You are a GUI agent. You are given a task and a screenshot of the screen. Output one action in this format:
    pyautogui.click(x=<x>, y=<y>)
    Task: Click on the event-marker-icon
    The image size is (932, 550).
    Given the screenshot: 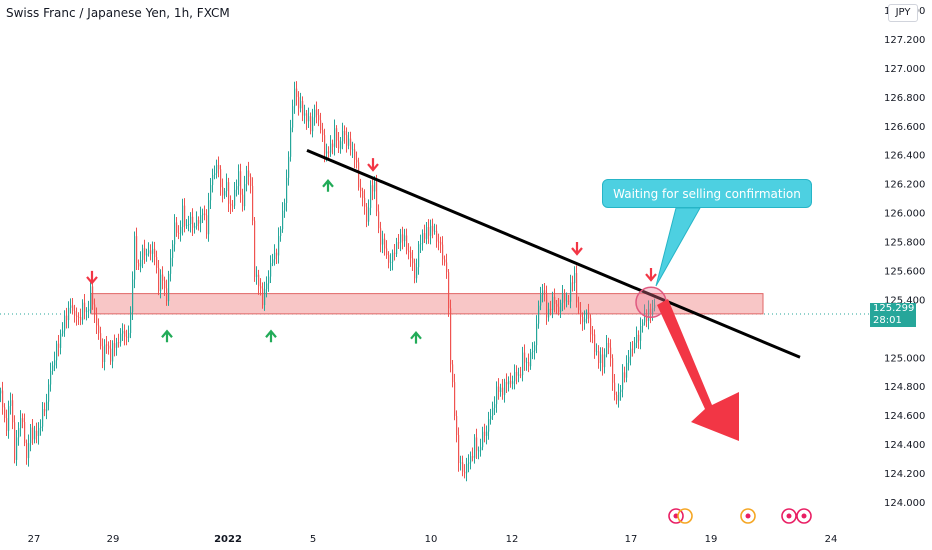 What is the action you would take?
    pyautogui.click(x=685, y=516)
    